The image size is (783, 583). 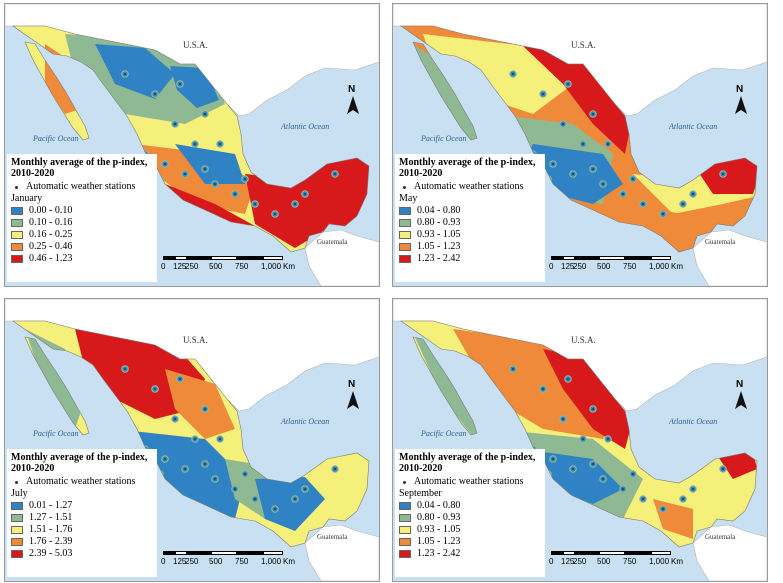 I want to click on north-label: N, so click(x=352, y=89).